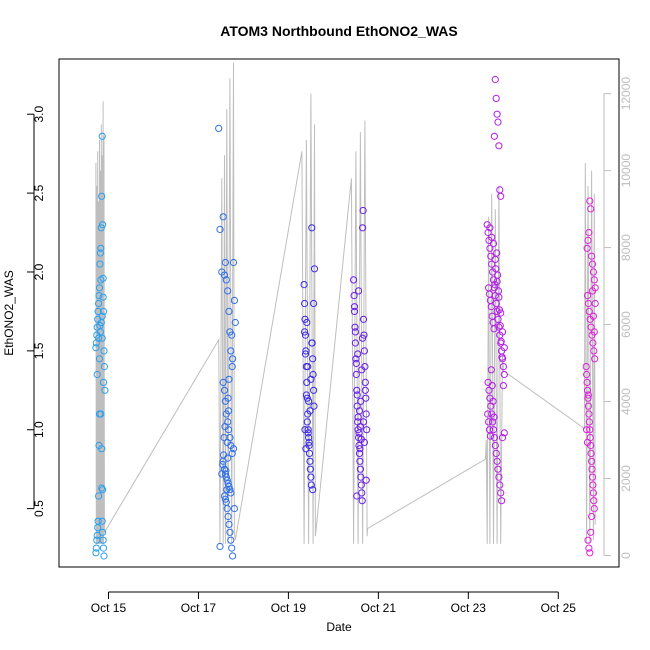 The width and height of the screenshot is (650, 650). What do you see at coordinates (9, 313) in the screenshot?
I see `y-axis-label: EthONO2_WAS` at bounding box center [9, 313].